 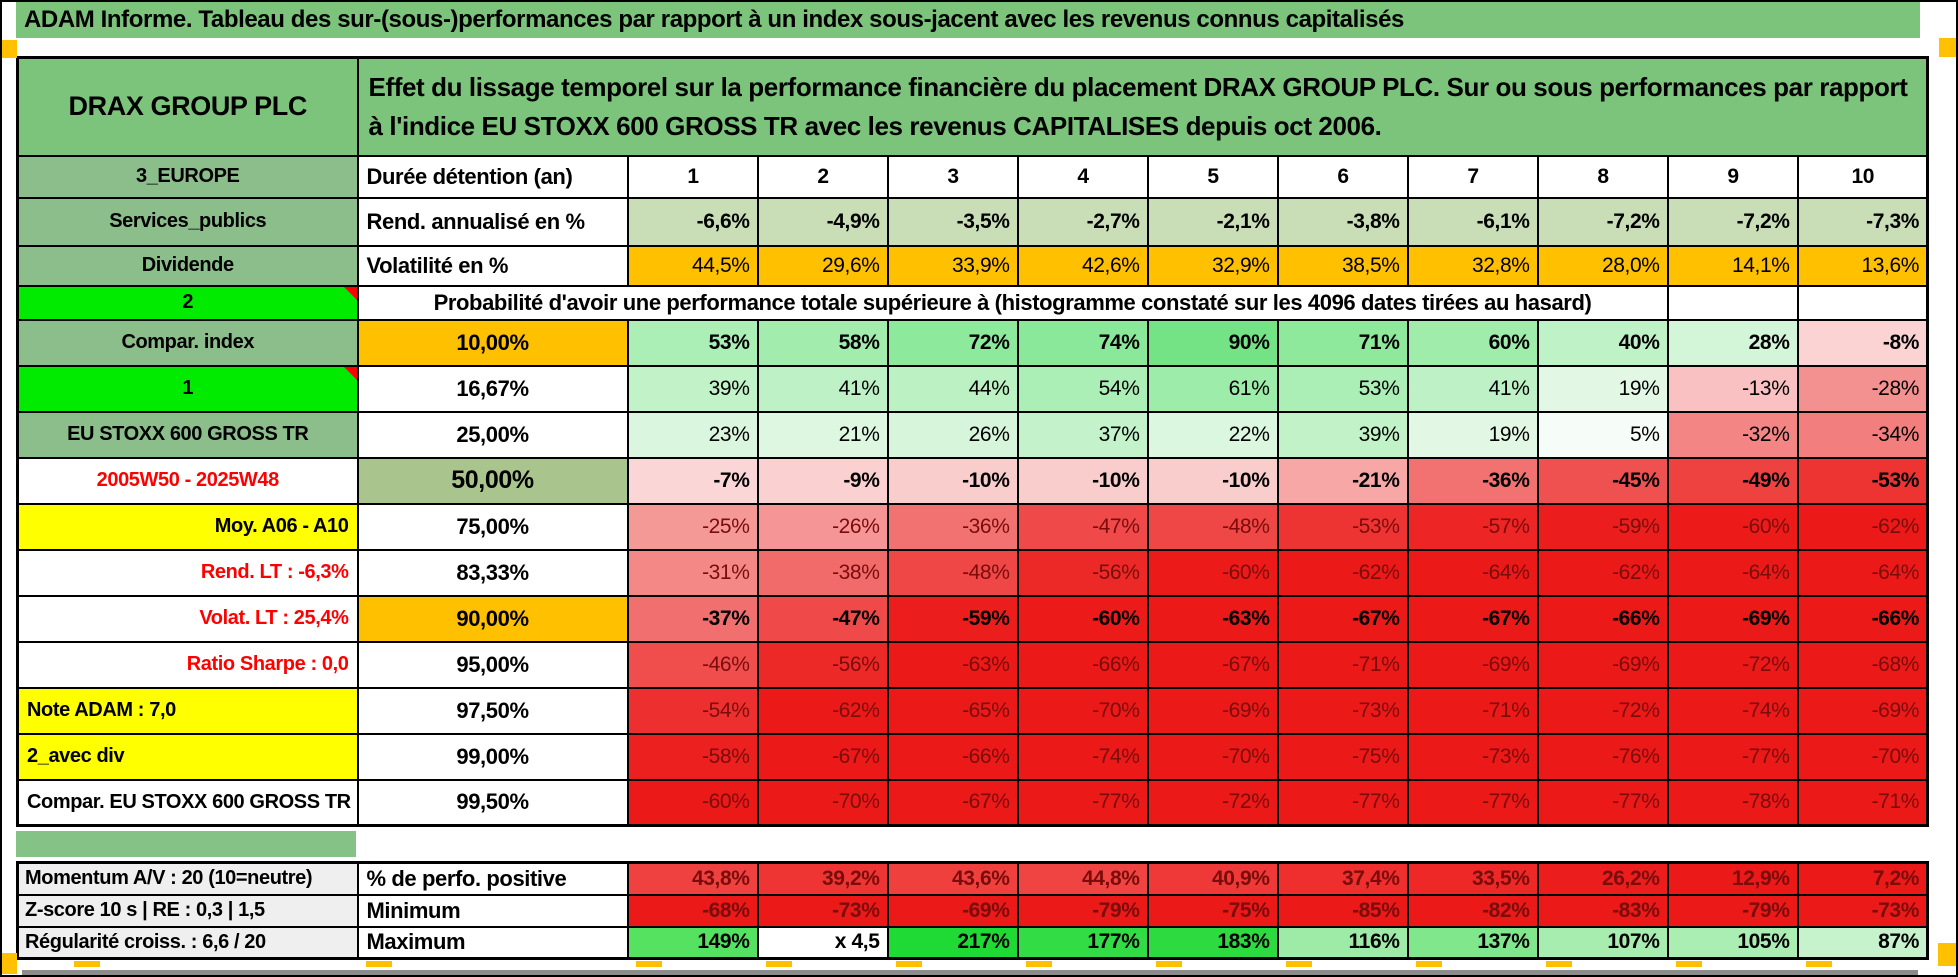 What do you see at coordinates (1732, 572) in the screenshot?
I see `data-cell: -64%` at bounding box center [1732, 572].